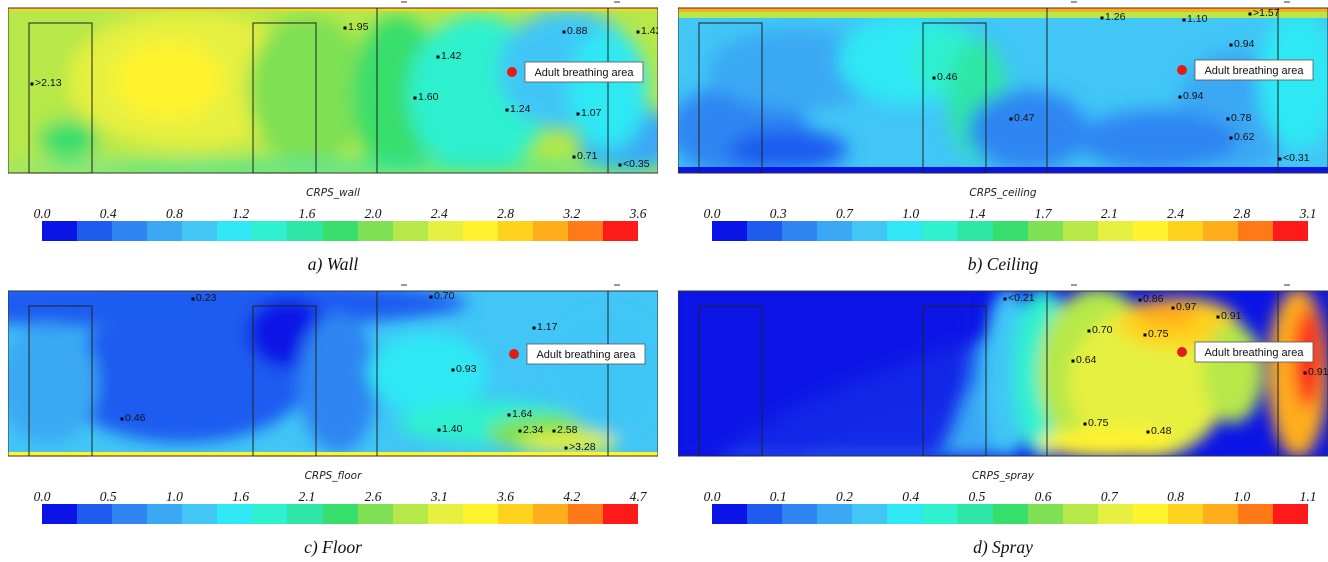 The width and height of the screenshot is (1328, 562). I want to click on probe-value: <0.31, so click(1296, 158).